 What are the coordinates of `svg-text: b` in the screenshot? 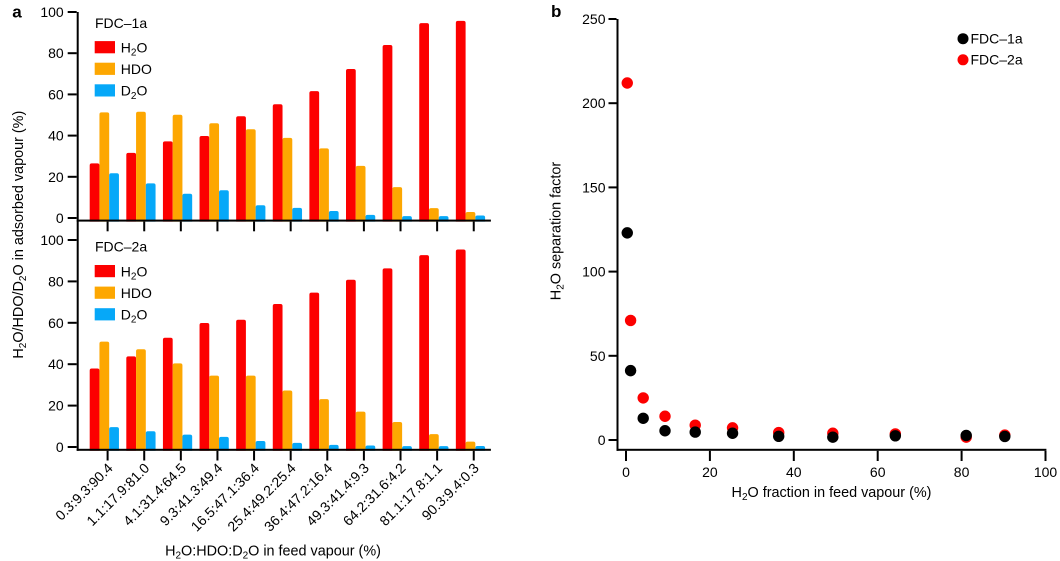 It's located at (556, 11).